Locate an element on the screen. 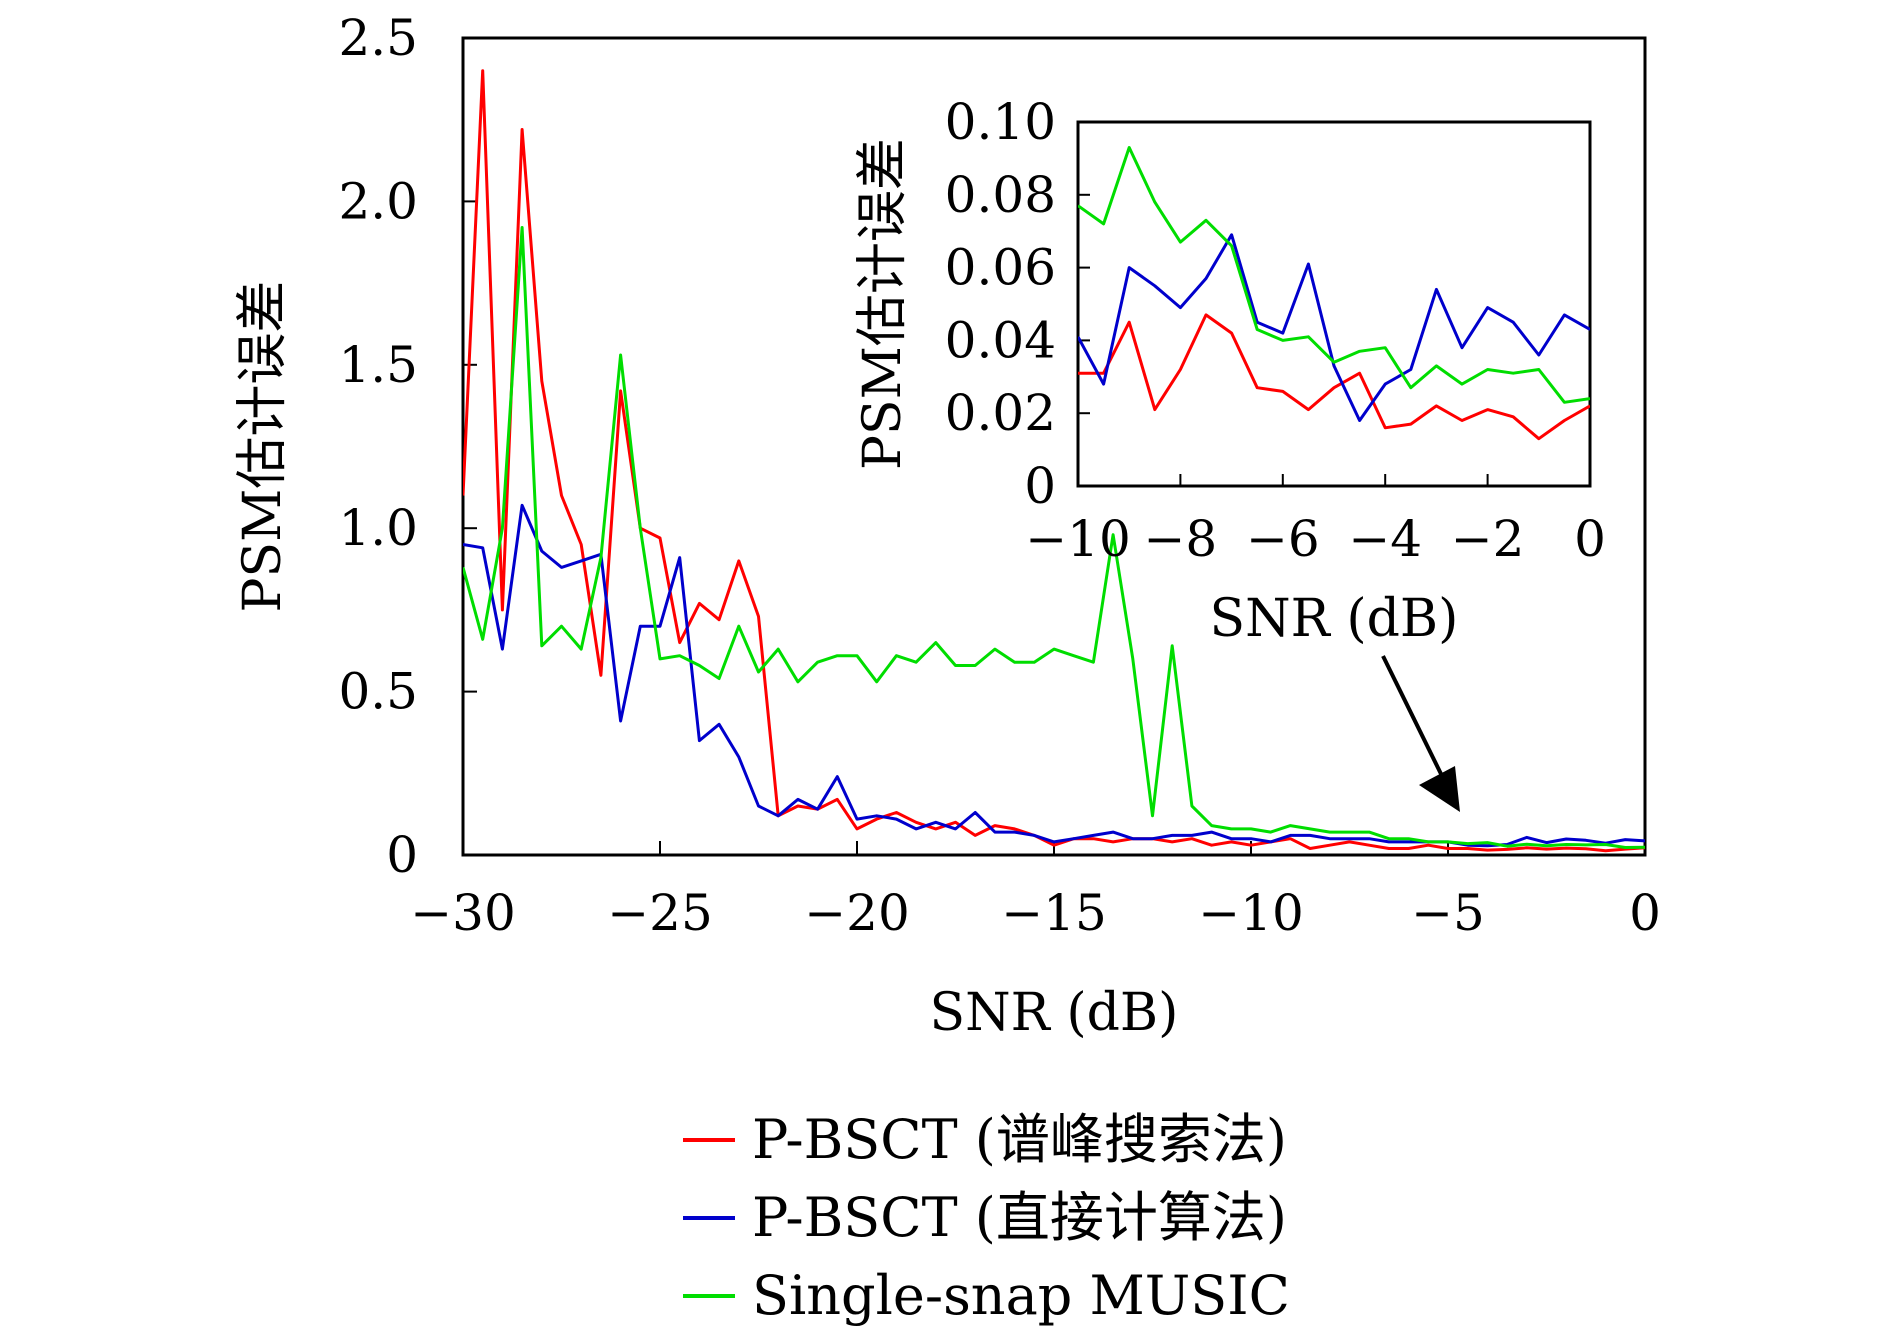 Image resolution: width=1890 pixels, height=1337 pixels. main-x-tick-label: −5 is located at coordinates (1448, 913).